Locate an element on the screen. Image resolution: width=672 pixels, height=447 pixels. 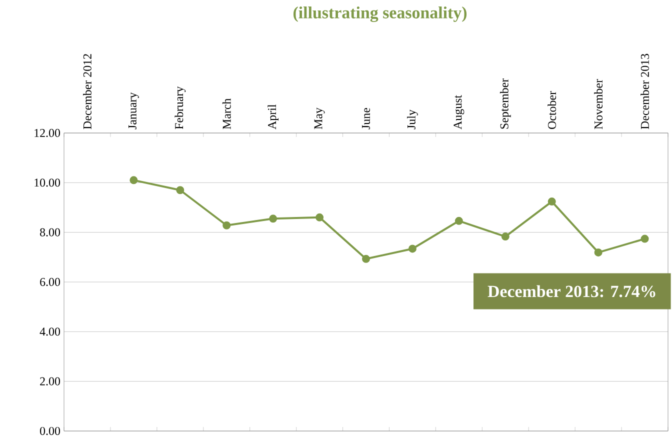
x-tick-label: July is located at coordinates (412, 120).